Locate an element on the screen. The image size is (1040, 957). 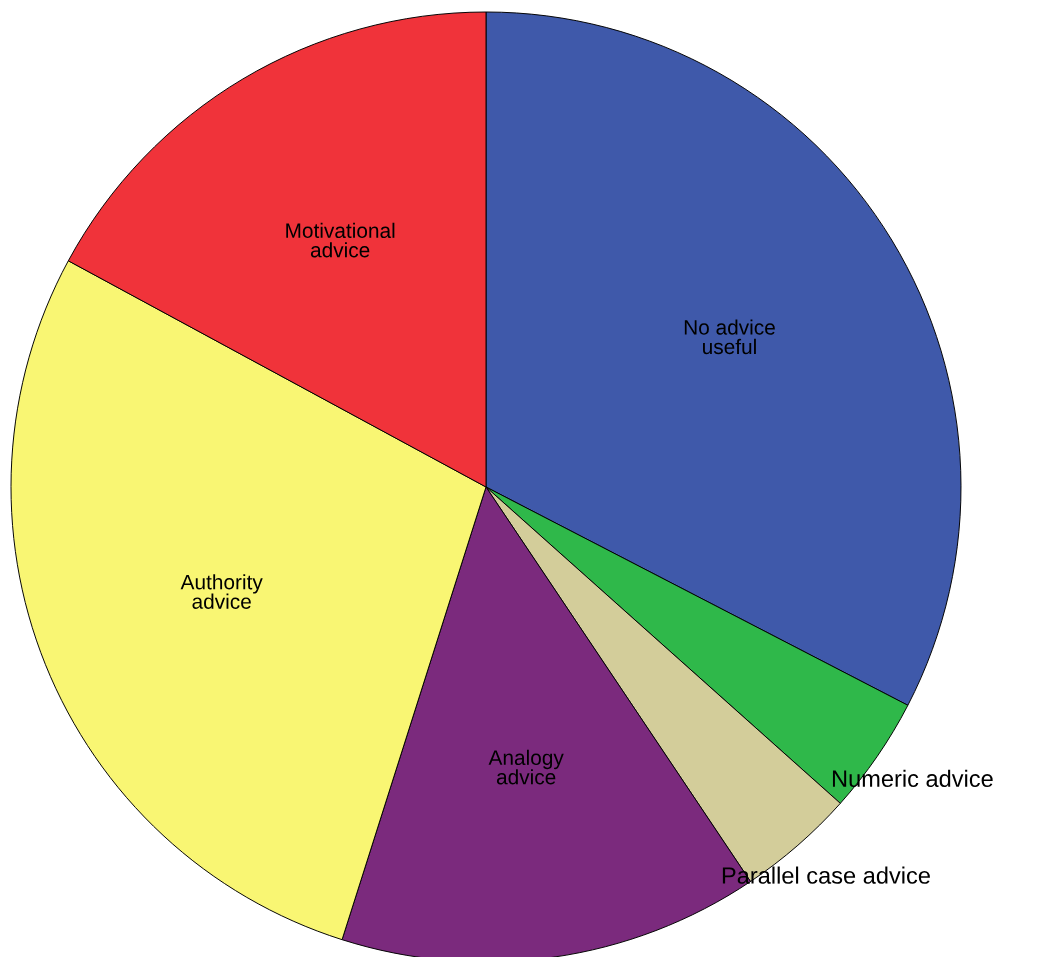
slice-label: No advice useful is located at coordinates (729, 337).